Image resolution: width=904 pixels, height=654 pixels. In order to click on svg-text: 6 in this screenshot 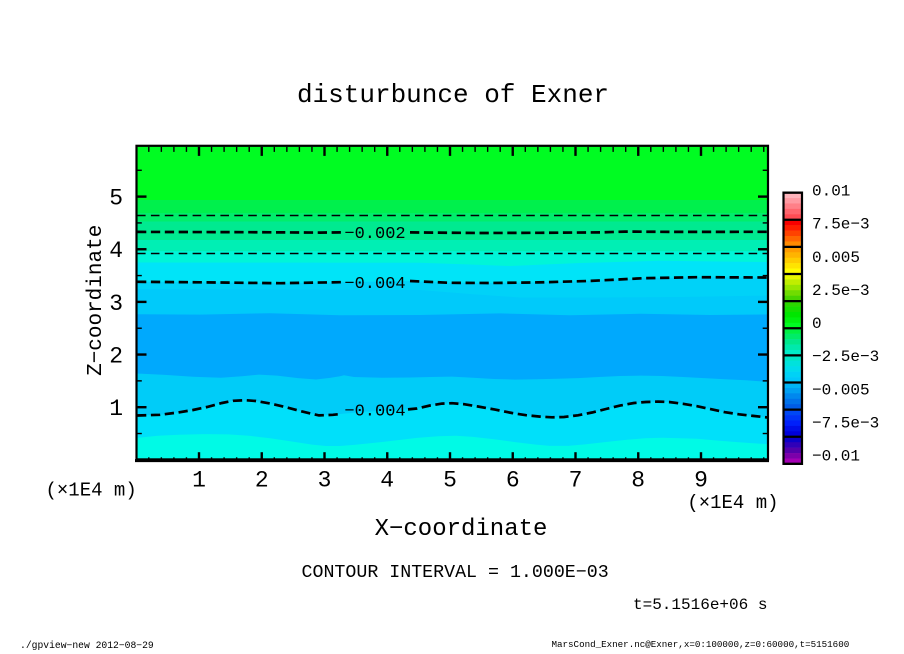, I will do `click(513, 480)`.